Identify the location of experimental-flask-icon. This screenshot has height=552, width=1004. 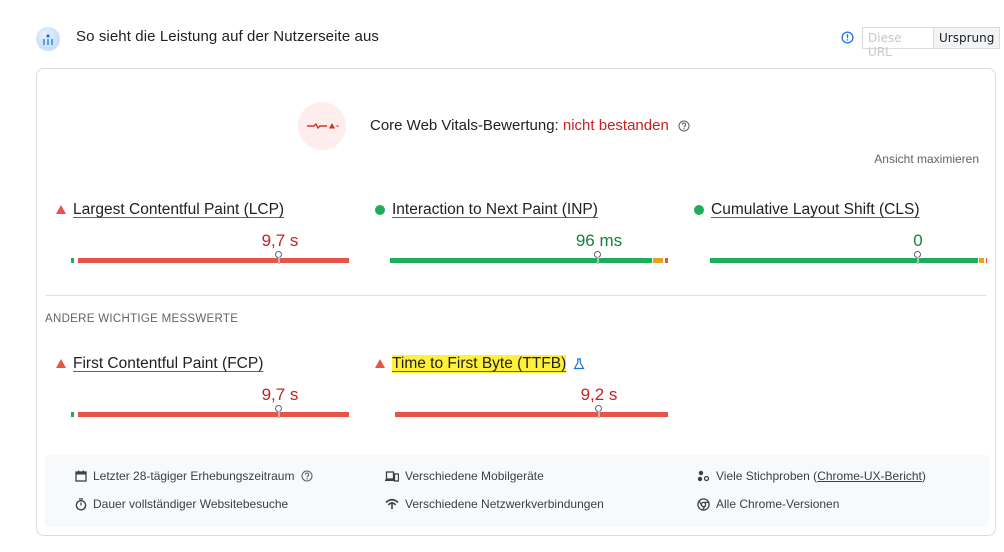
(579, 364).